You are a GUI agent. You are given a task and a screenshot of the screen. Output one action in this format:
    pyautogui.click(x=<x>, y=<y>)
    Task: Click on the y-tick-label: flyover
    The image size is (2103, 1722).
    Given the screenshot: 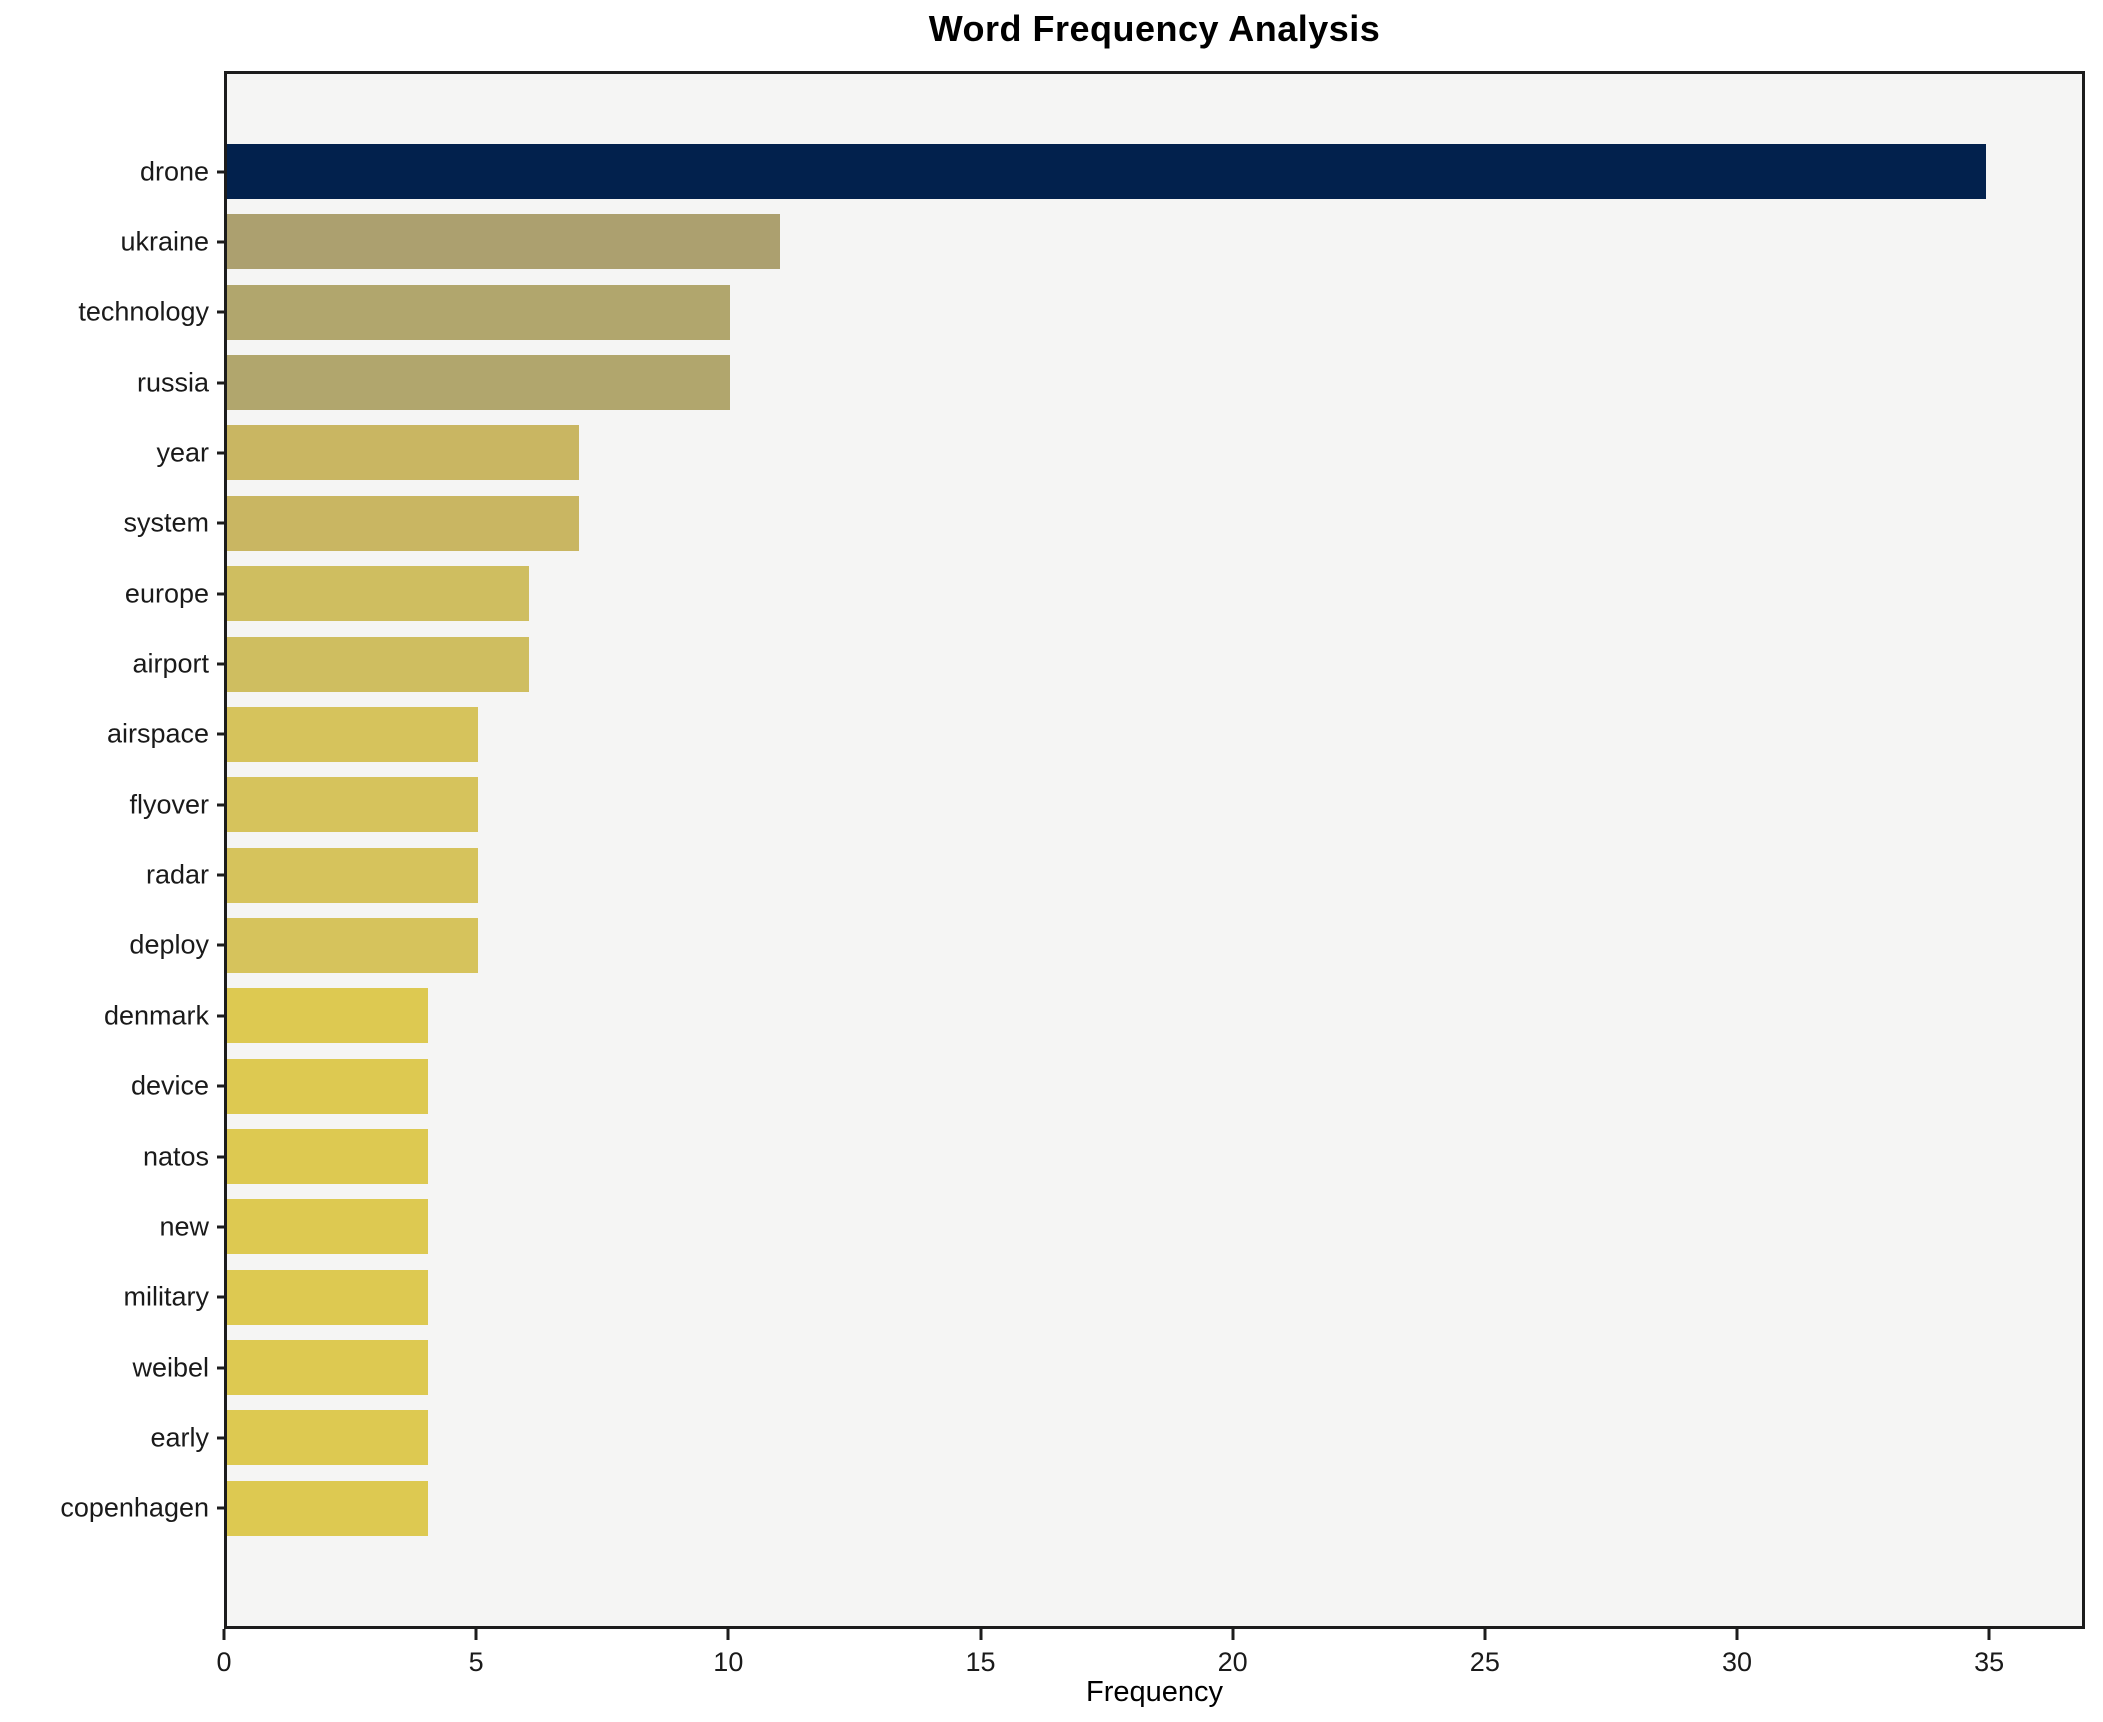 What is the action you would take?
    pyautogui.click(x=169, y=804)
    